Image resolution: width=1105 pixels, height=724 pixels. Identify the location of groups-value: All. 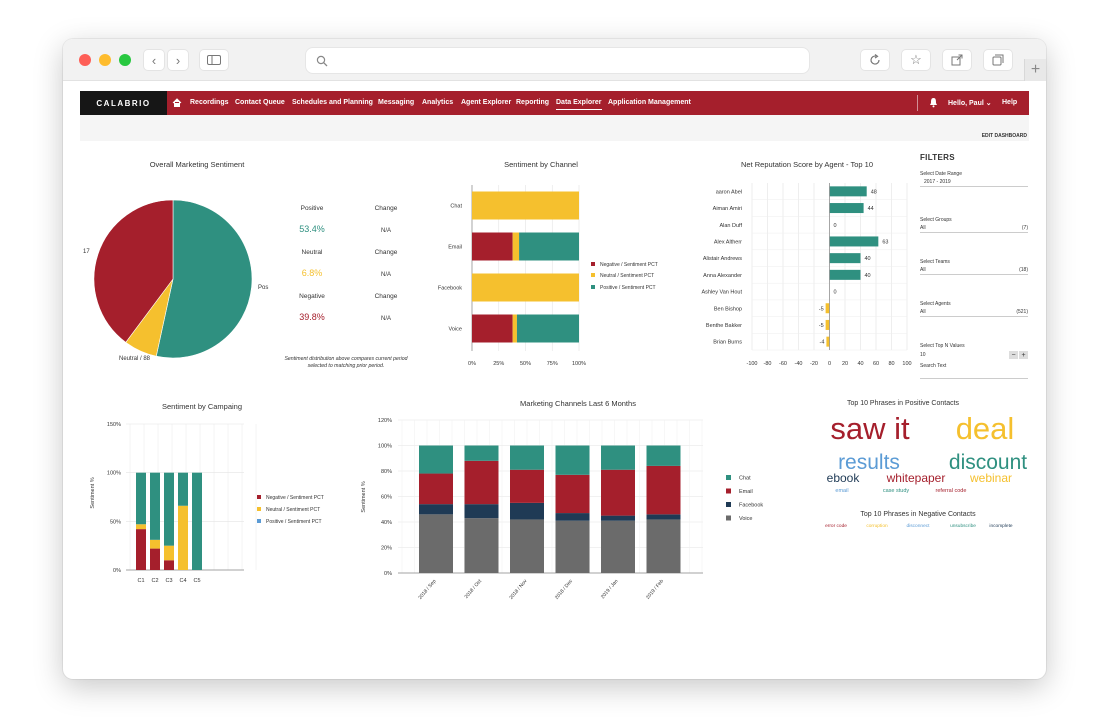
(923, 228).